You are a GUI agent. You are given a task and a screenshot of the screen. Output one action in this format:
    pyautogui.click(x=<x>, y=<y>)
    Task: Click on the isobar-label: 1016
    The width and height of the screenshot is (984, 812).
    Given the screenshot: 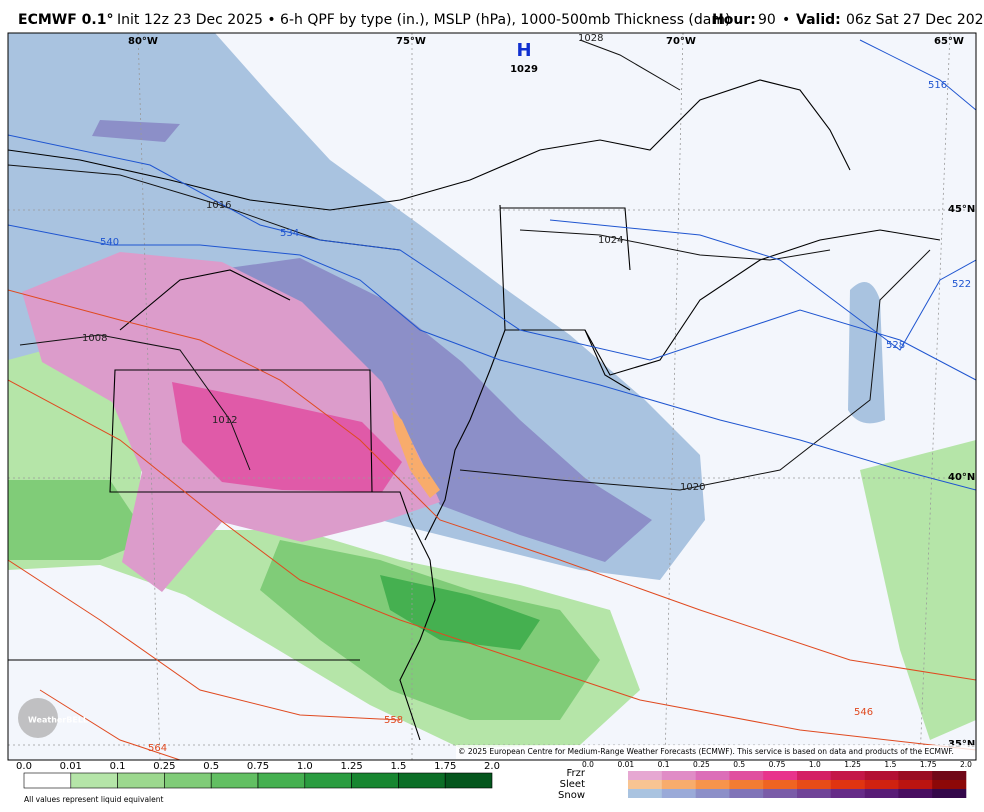 What is the action you would take?
    pyautogui.click(x=218, y=205)
    